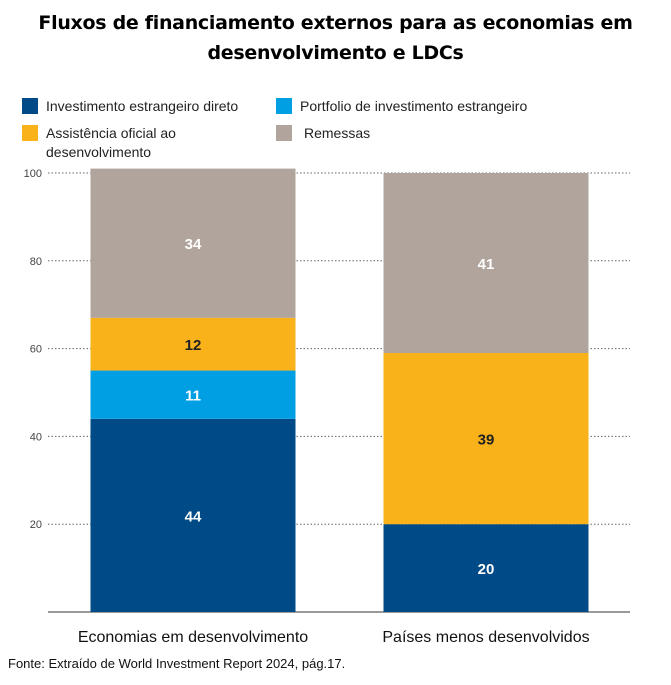 This screenshot has width=671, height=685. I want to click on legend-swatch-portfolio, so click(284, 106).